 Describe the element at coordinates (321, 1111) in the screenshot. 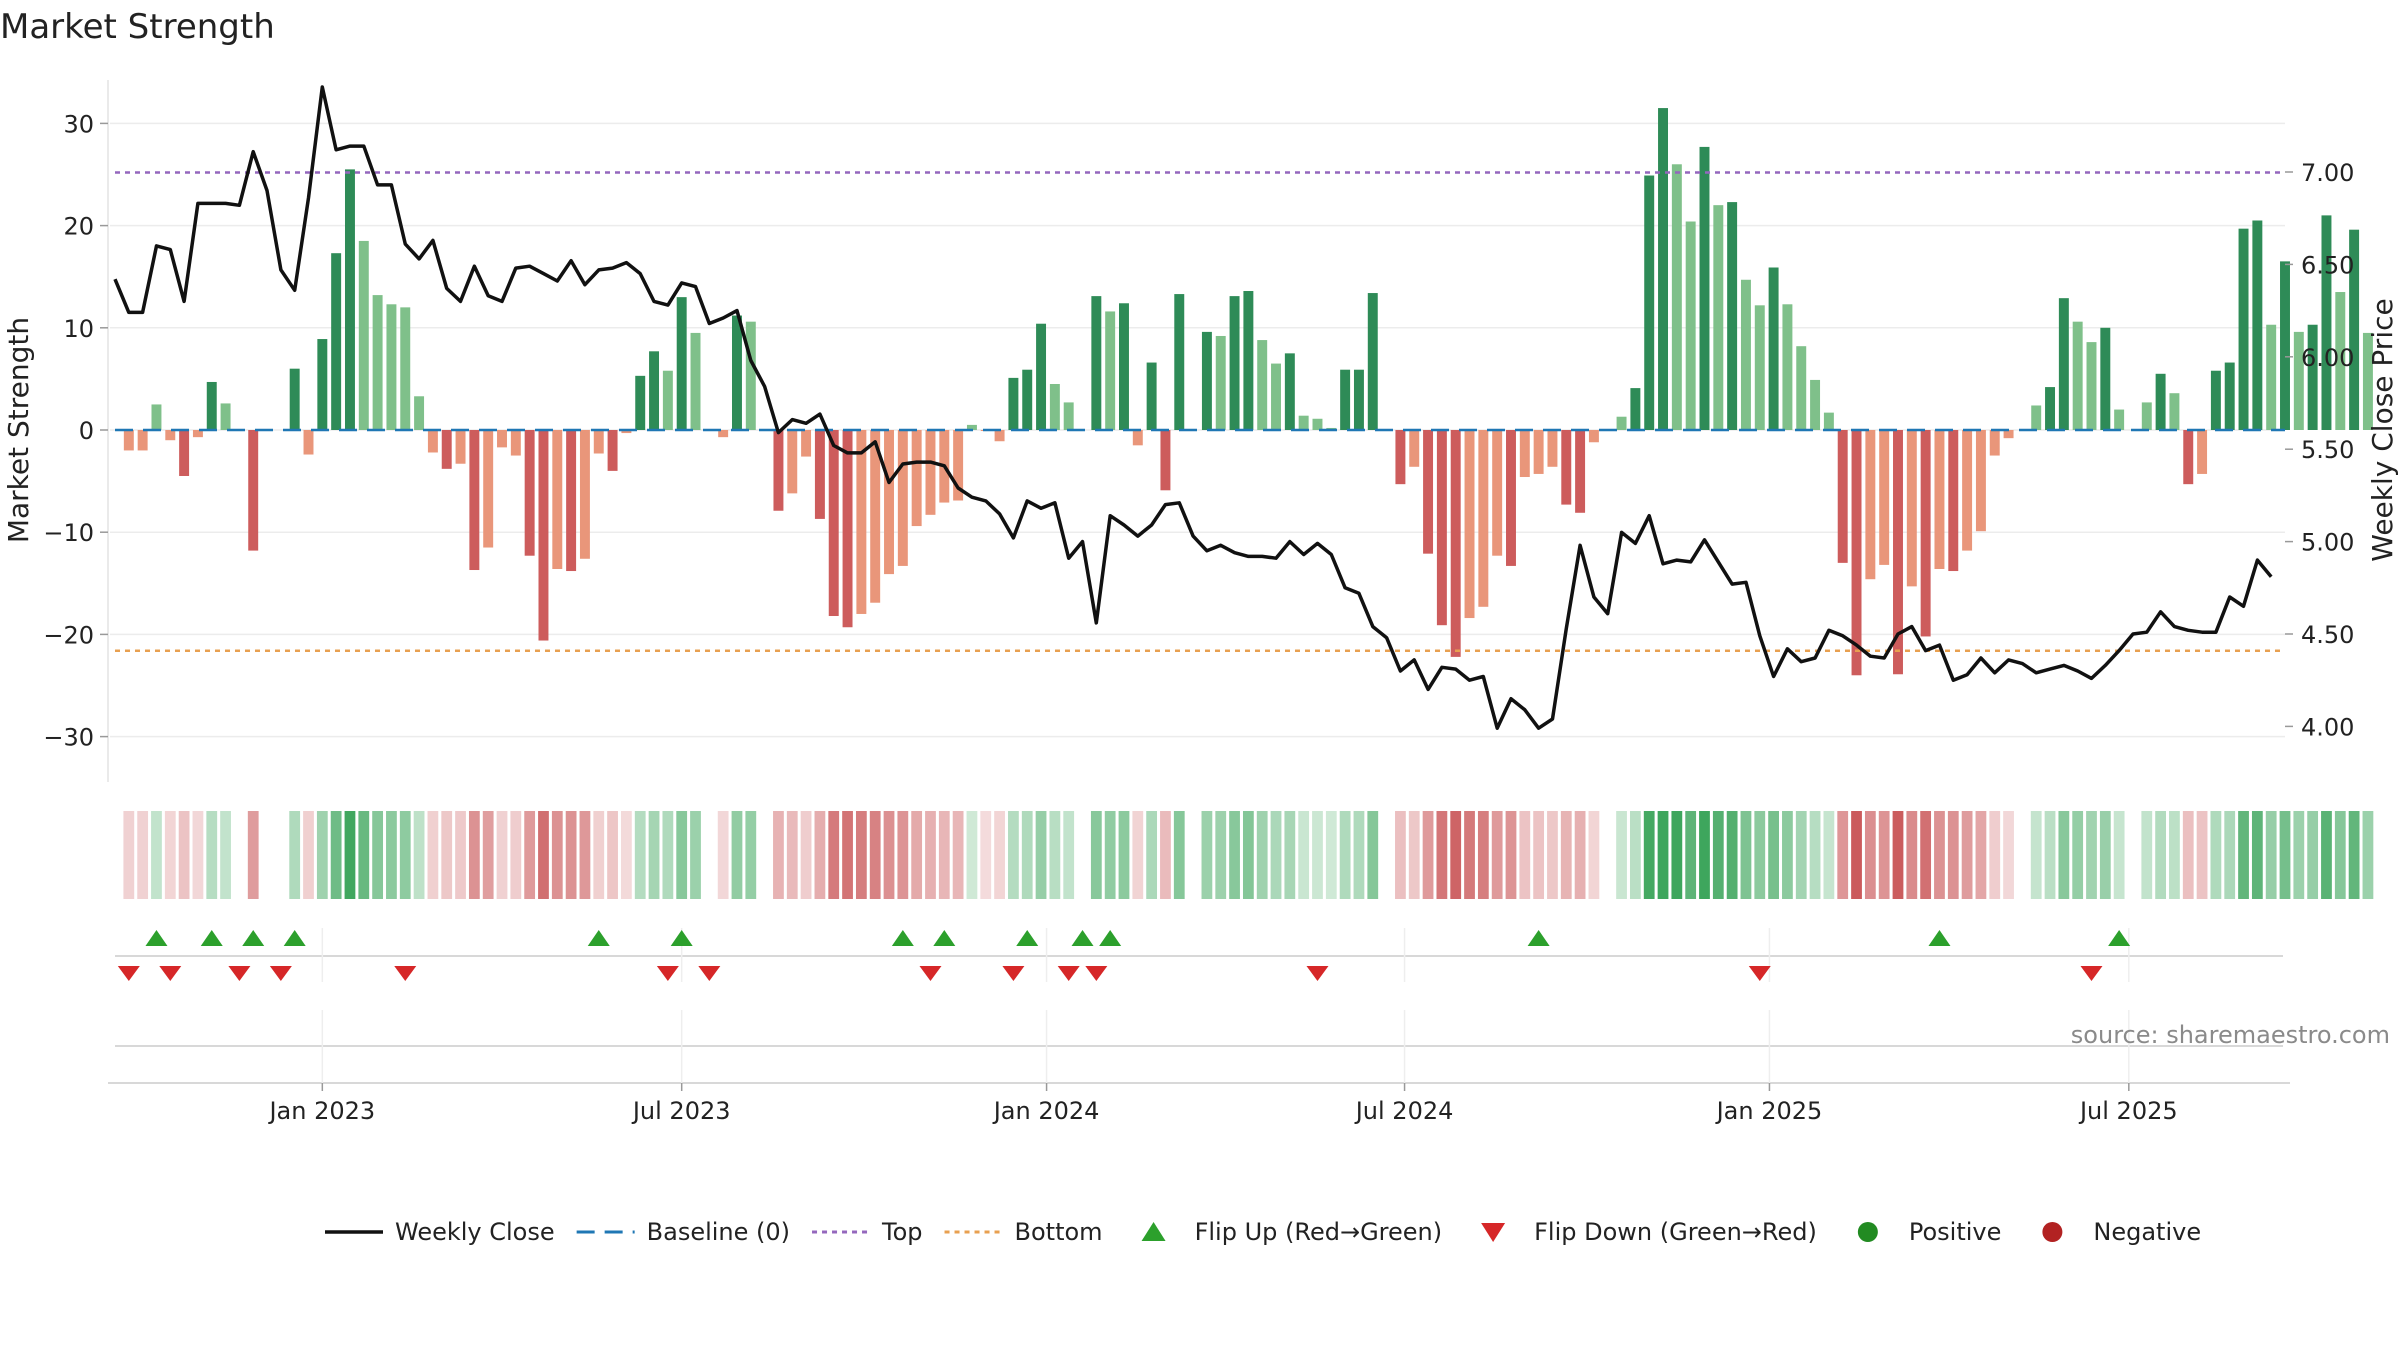

I see `x-tick-label: Jan 2023` at that location.